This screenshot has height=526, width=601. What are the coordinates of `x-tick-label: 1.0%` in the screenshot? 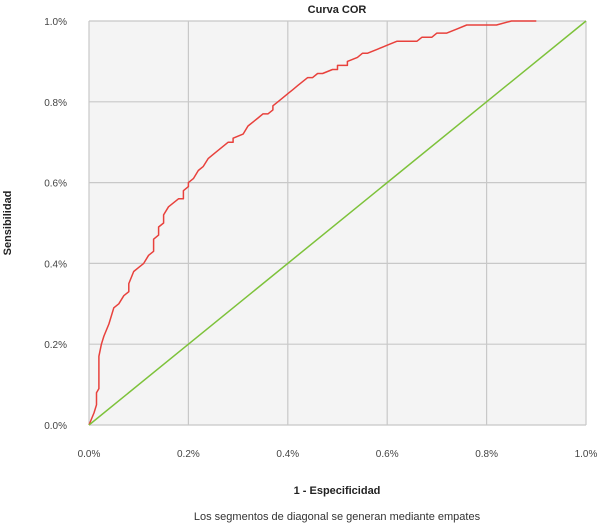 It's located at (586, 454).